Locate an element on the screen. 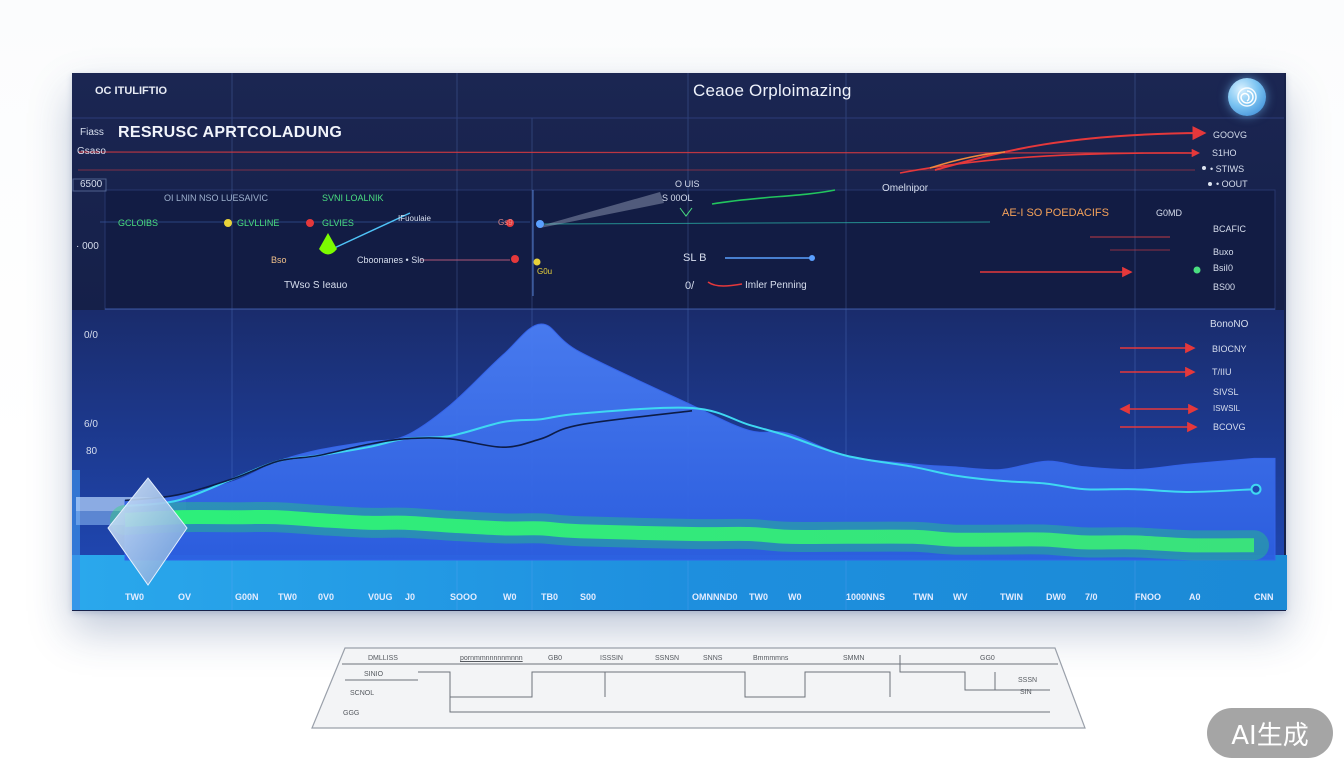  x-tick-label: TWN is located at coordinates (923, 597).